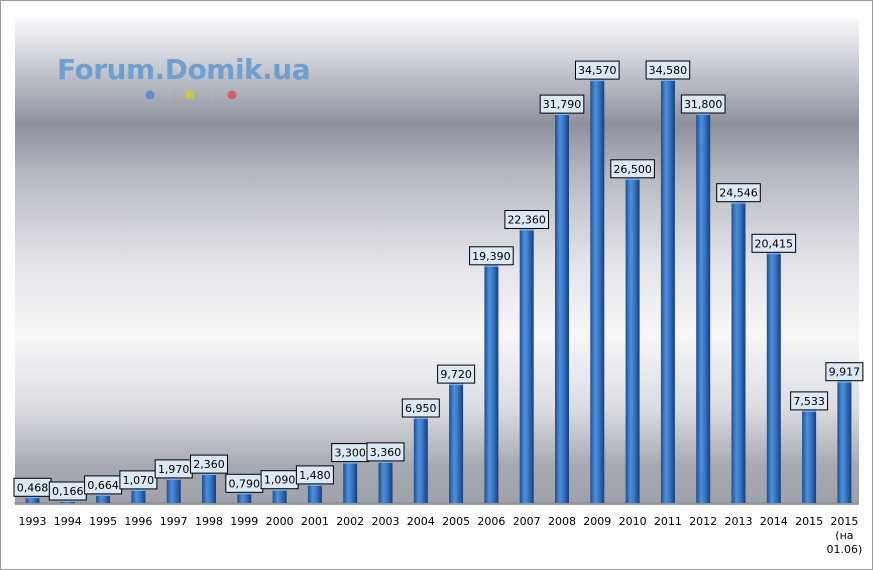 This screenshot has height=570, width=873. I want to click on data-label: 24,546, so click(738, 193).